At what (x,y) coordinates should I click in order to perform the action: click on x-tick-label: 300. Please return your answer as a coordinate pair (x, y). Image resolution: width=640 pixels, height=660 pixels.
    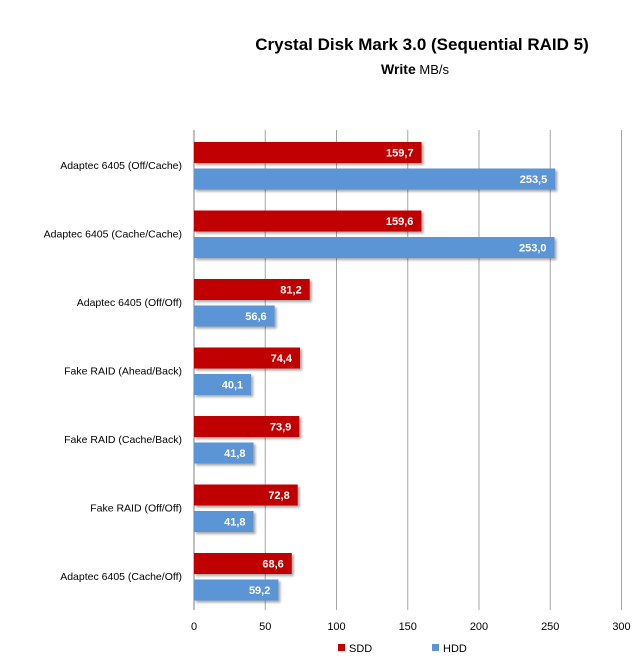
    Looking at the image, I should click on (621, 627).